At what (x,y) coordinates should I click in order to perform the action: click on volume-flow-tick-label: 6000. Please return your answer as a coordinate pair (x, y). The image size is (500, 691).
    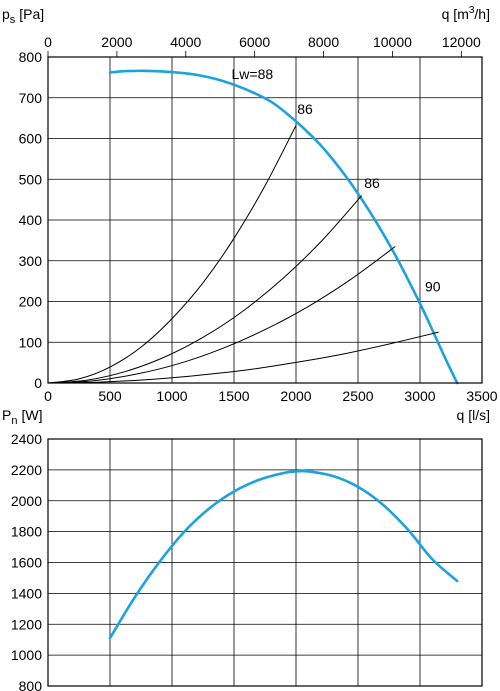
    Looking at the image, I should click on (254, 42).